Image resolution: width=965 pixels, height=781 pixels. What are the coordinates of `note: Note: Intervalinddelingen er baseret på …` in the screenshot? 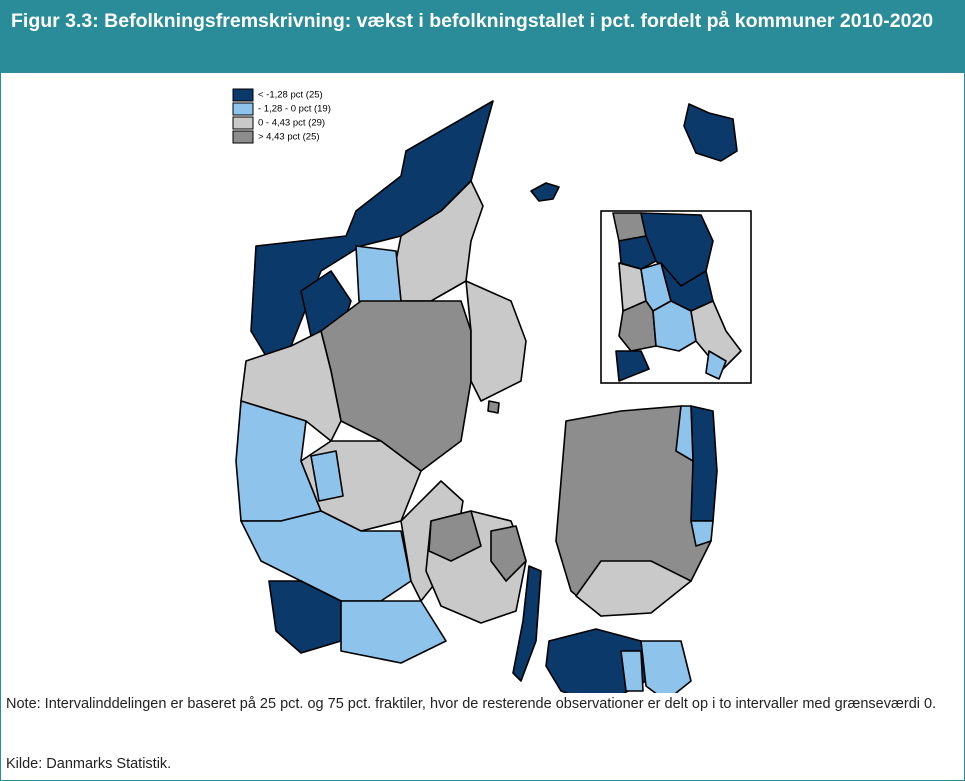 It's located at (471, 704).